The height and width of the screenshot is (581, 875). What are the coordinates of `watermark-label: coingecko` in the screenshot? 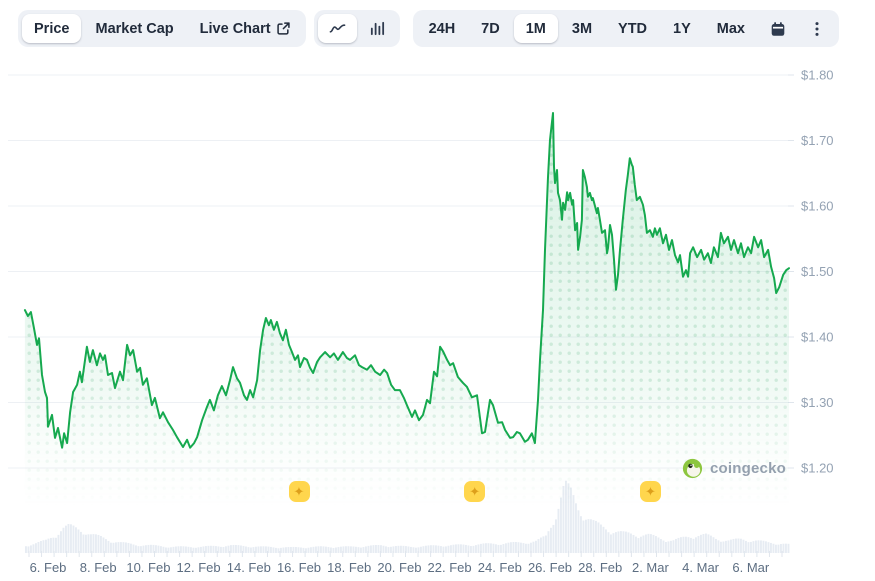 It's located at (748, 468).